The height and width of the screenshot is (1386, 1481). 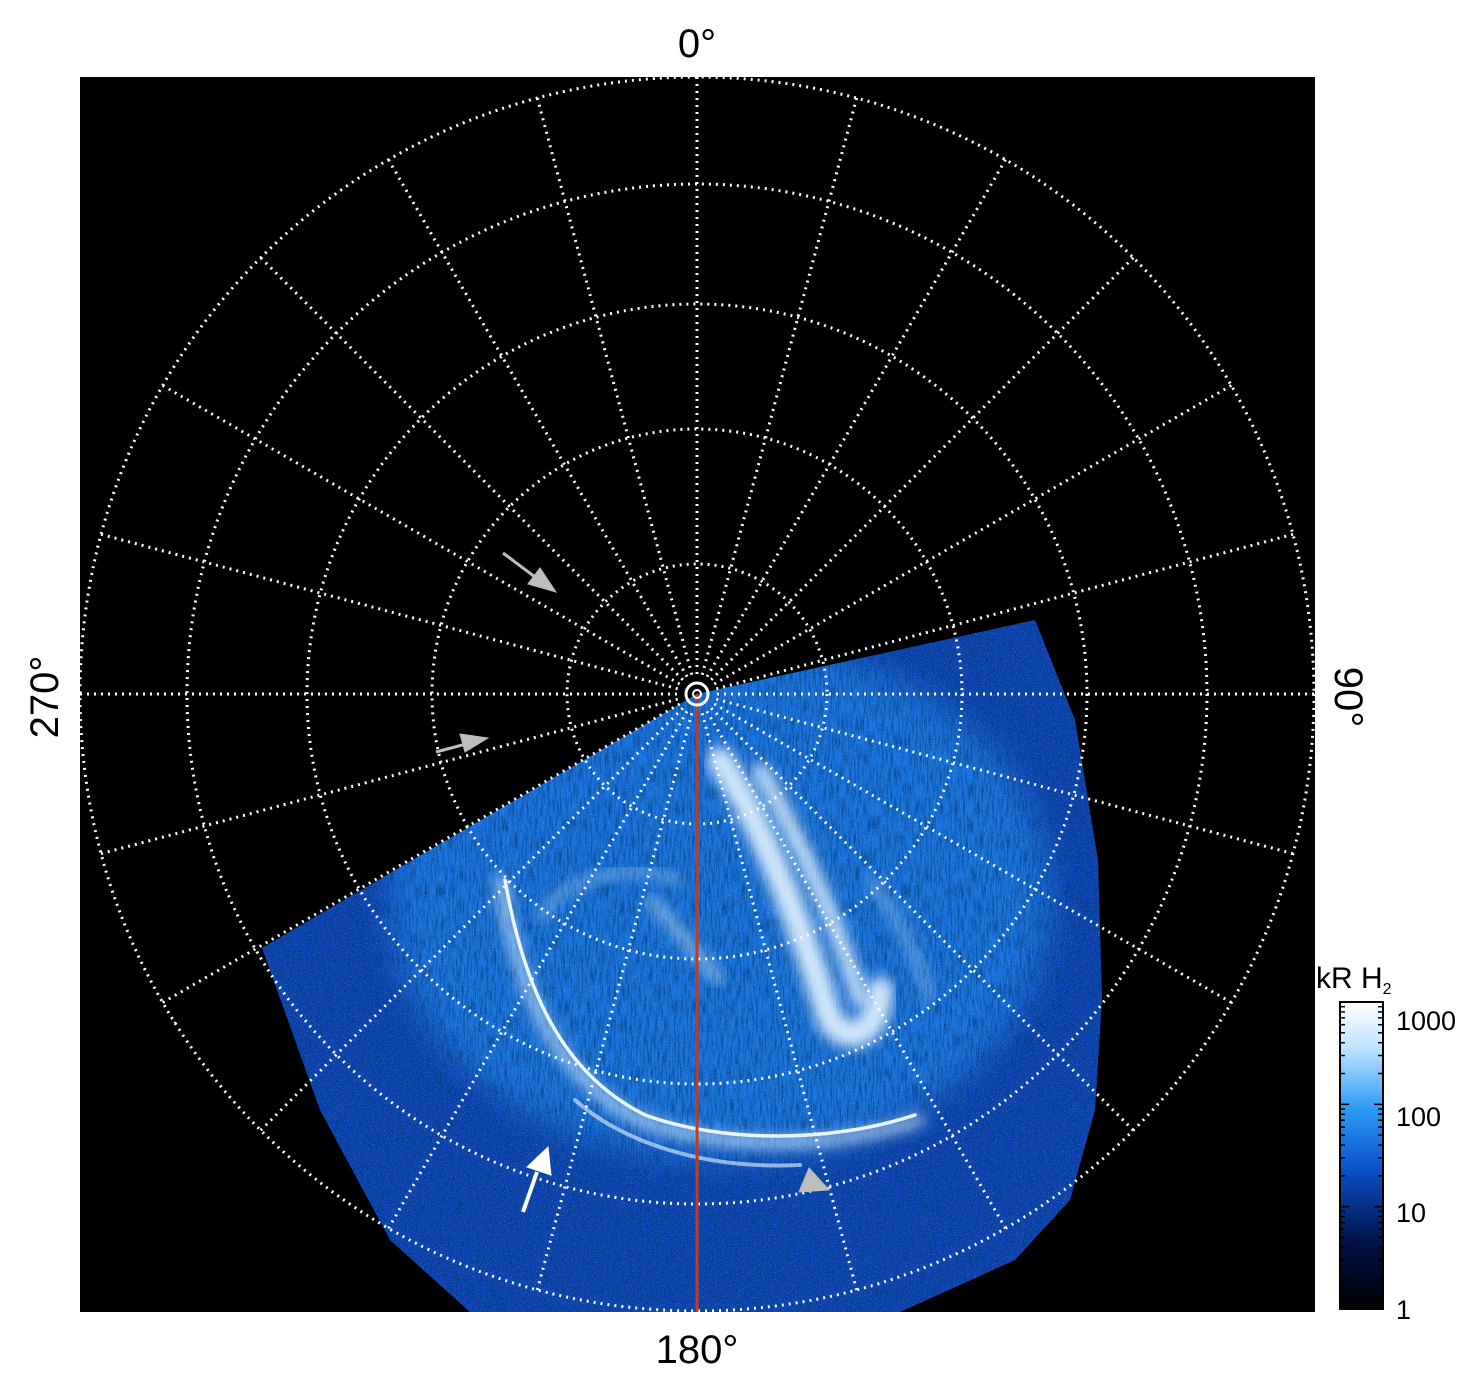 I want to click on colorbar-gradient, so click(x=1361, y=1155).